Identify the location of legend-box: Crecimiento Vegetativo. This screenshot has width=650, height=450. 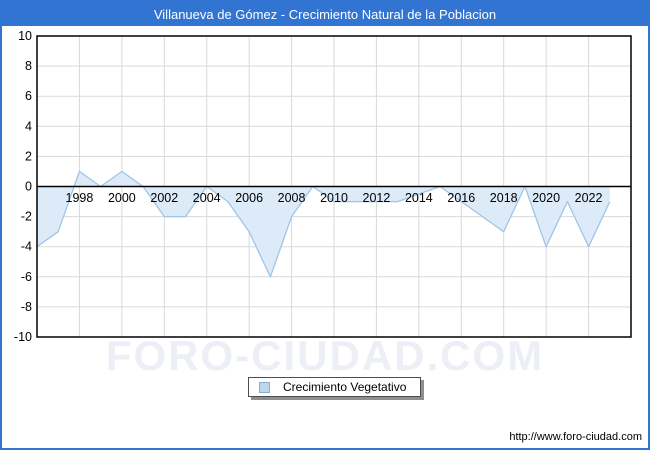
(335, 387).